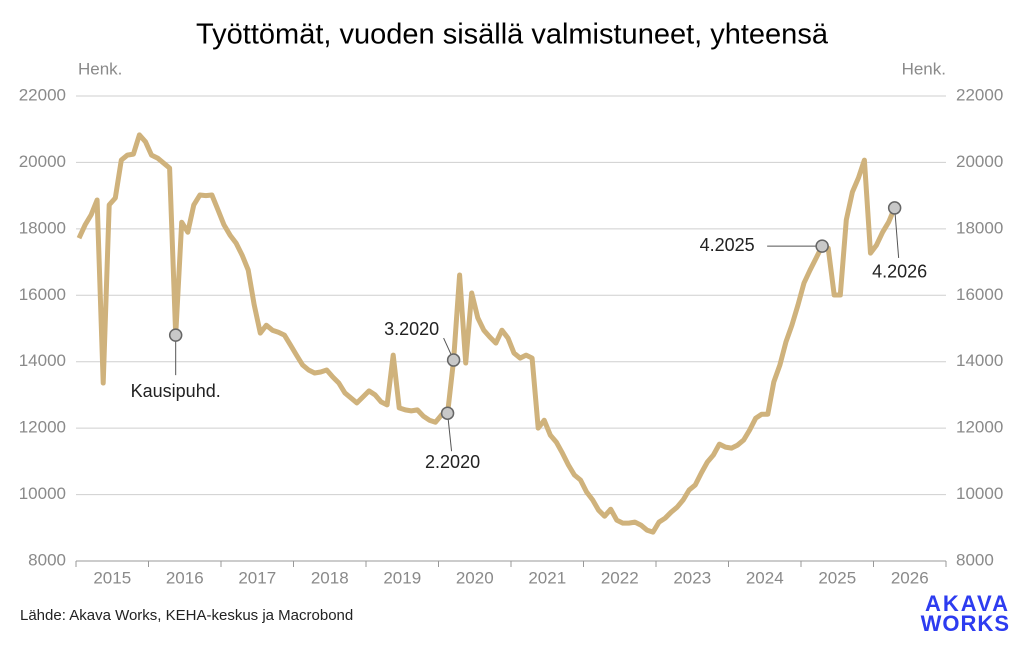  What do you see at coordinates (979, 294) in the screenshot?
I see `y2-tick-label: 16000` at bounding box center [979, 294].